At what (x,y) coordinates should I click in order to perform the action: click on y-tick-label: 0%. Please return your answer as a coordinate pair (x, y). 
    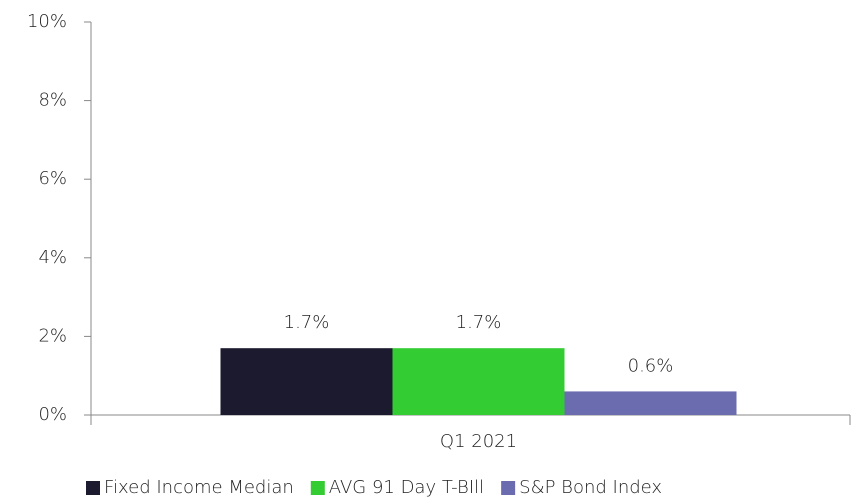
    Looking at the image, I should click on (52, 414).